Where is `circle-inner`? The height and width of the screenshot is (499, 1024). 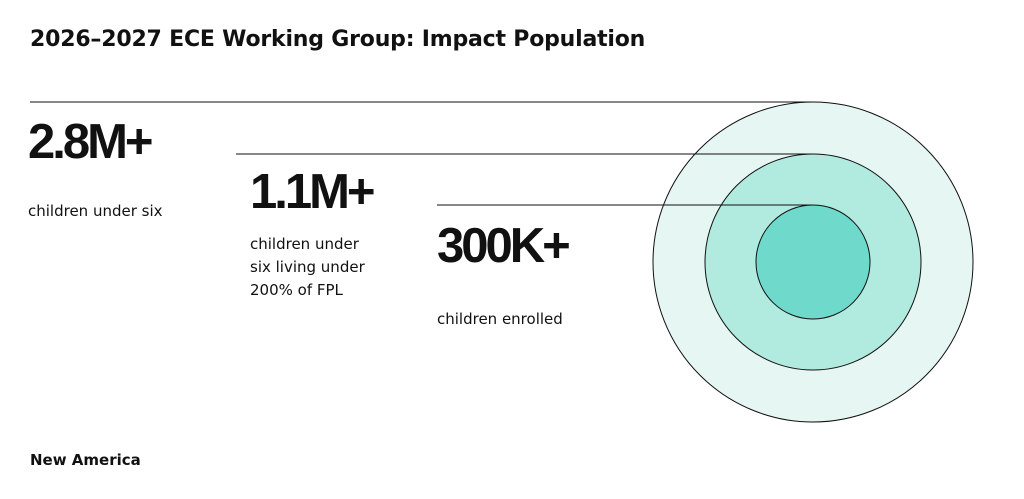 circle-inner is located at coordinates (813, 262).